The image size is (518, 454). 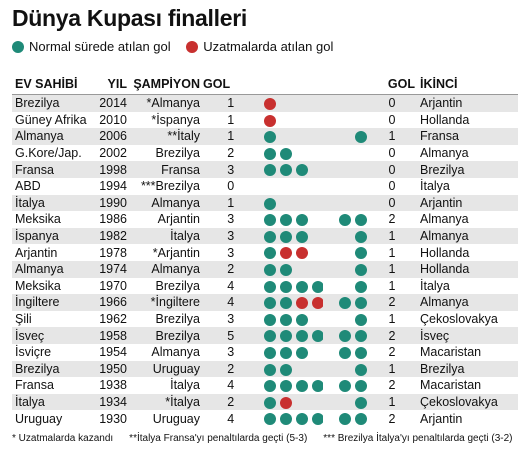 I want to click on year-cell: 1966, so click(x=113, y=302).